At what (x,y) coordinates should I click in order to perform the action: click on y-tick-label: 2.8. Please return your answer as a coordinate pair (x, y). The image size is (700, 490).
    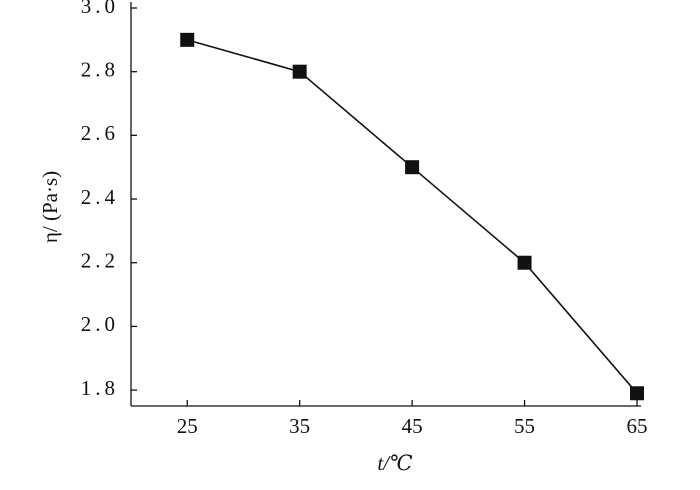
    Looking at the image, I should click on (100, 69).